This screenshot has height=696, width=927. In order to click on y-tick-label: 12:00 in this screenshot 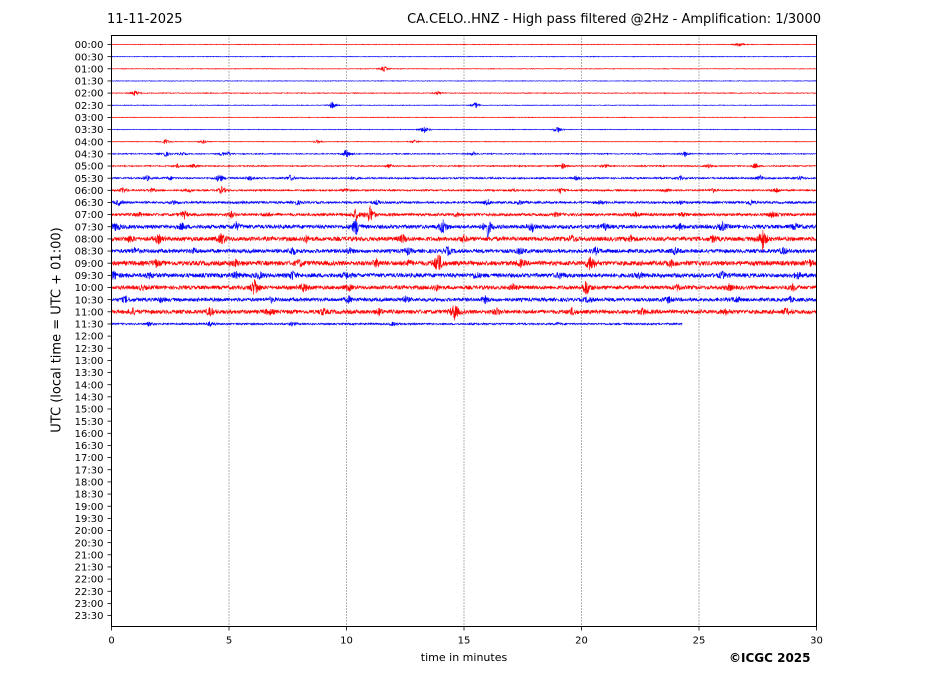, I will do `click(89, 337)`.